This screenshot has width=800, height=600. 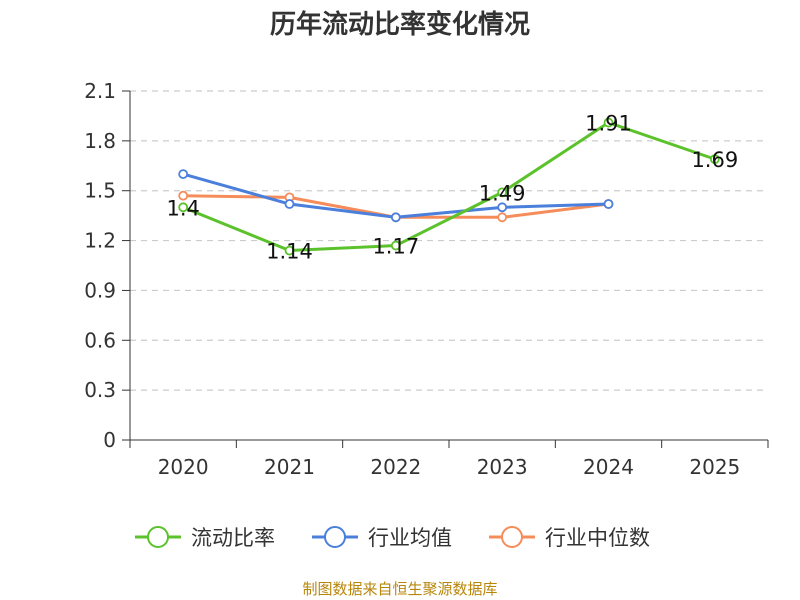 I want to click on legend-label: 行业均值, so click(x=410, y=538).